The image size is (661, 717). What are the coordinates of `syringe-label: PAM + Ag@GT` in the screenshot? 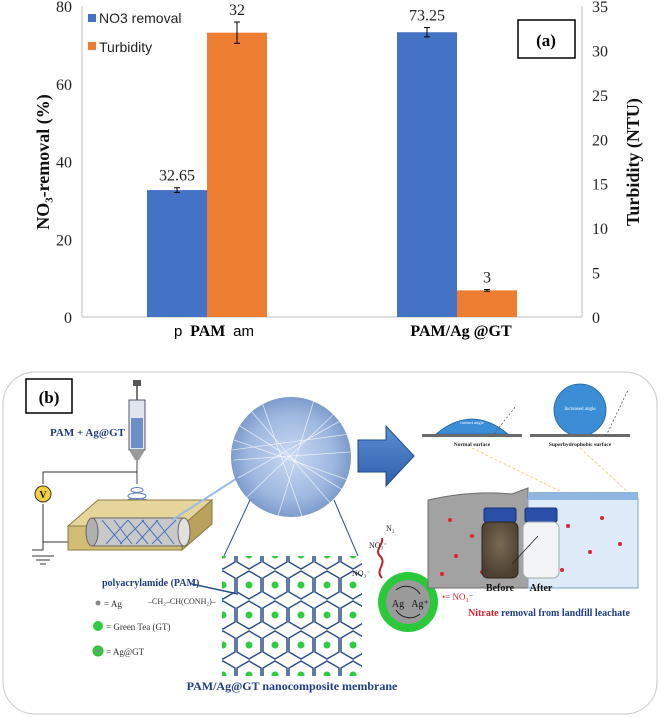 It's located at (88, 433).